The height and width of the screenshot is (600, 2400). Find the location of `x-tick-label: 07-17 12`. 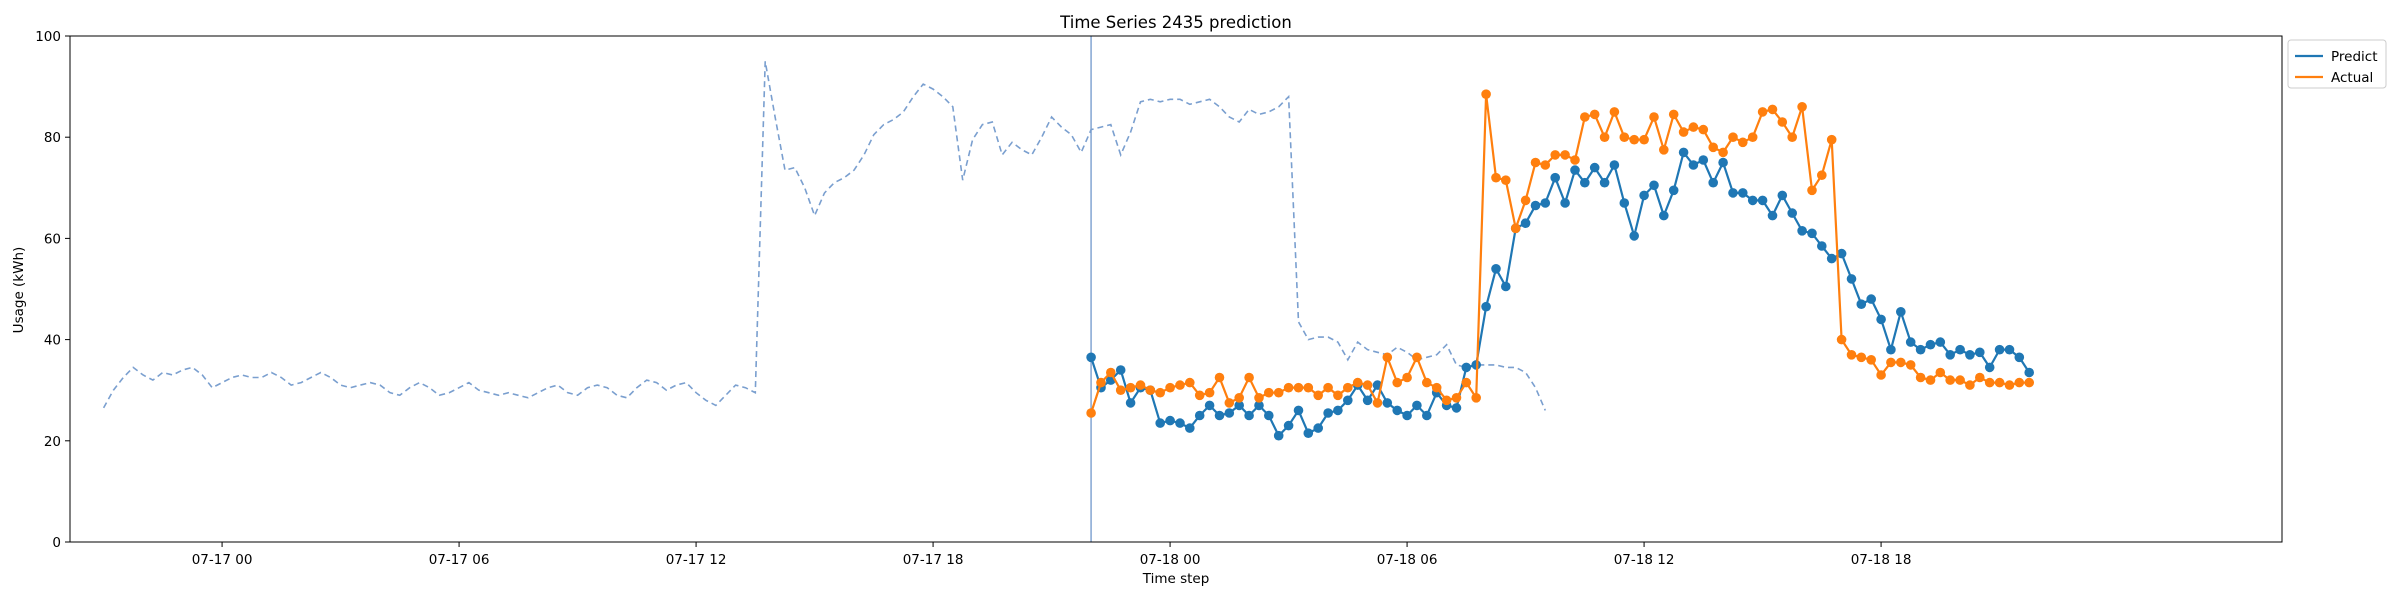

x-tick-label: 07-17 12 is located at coordinates (696, 560).